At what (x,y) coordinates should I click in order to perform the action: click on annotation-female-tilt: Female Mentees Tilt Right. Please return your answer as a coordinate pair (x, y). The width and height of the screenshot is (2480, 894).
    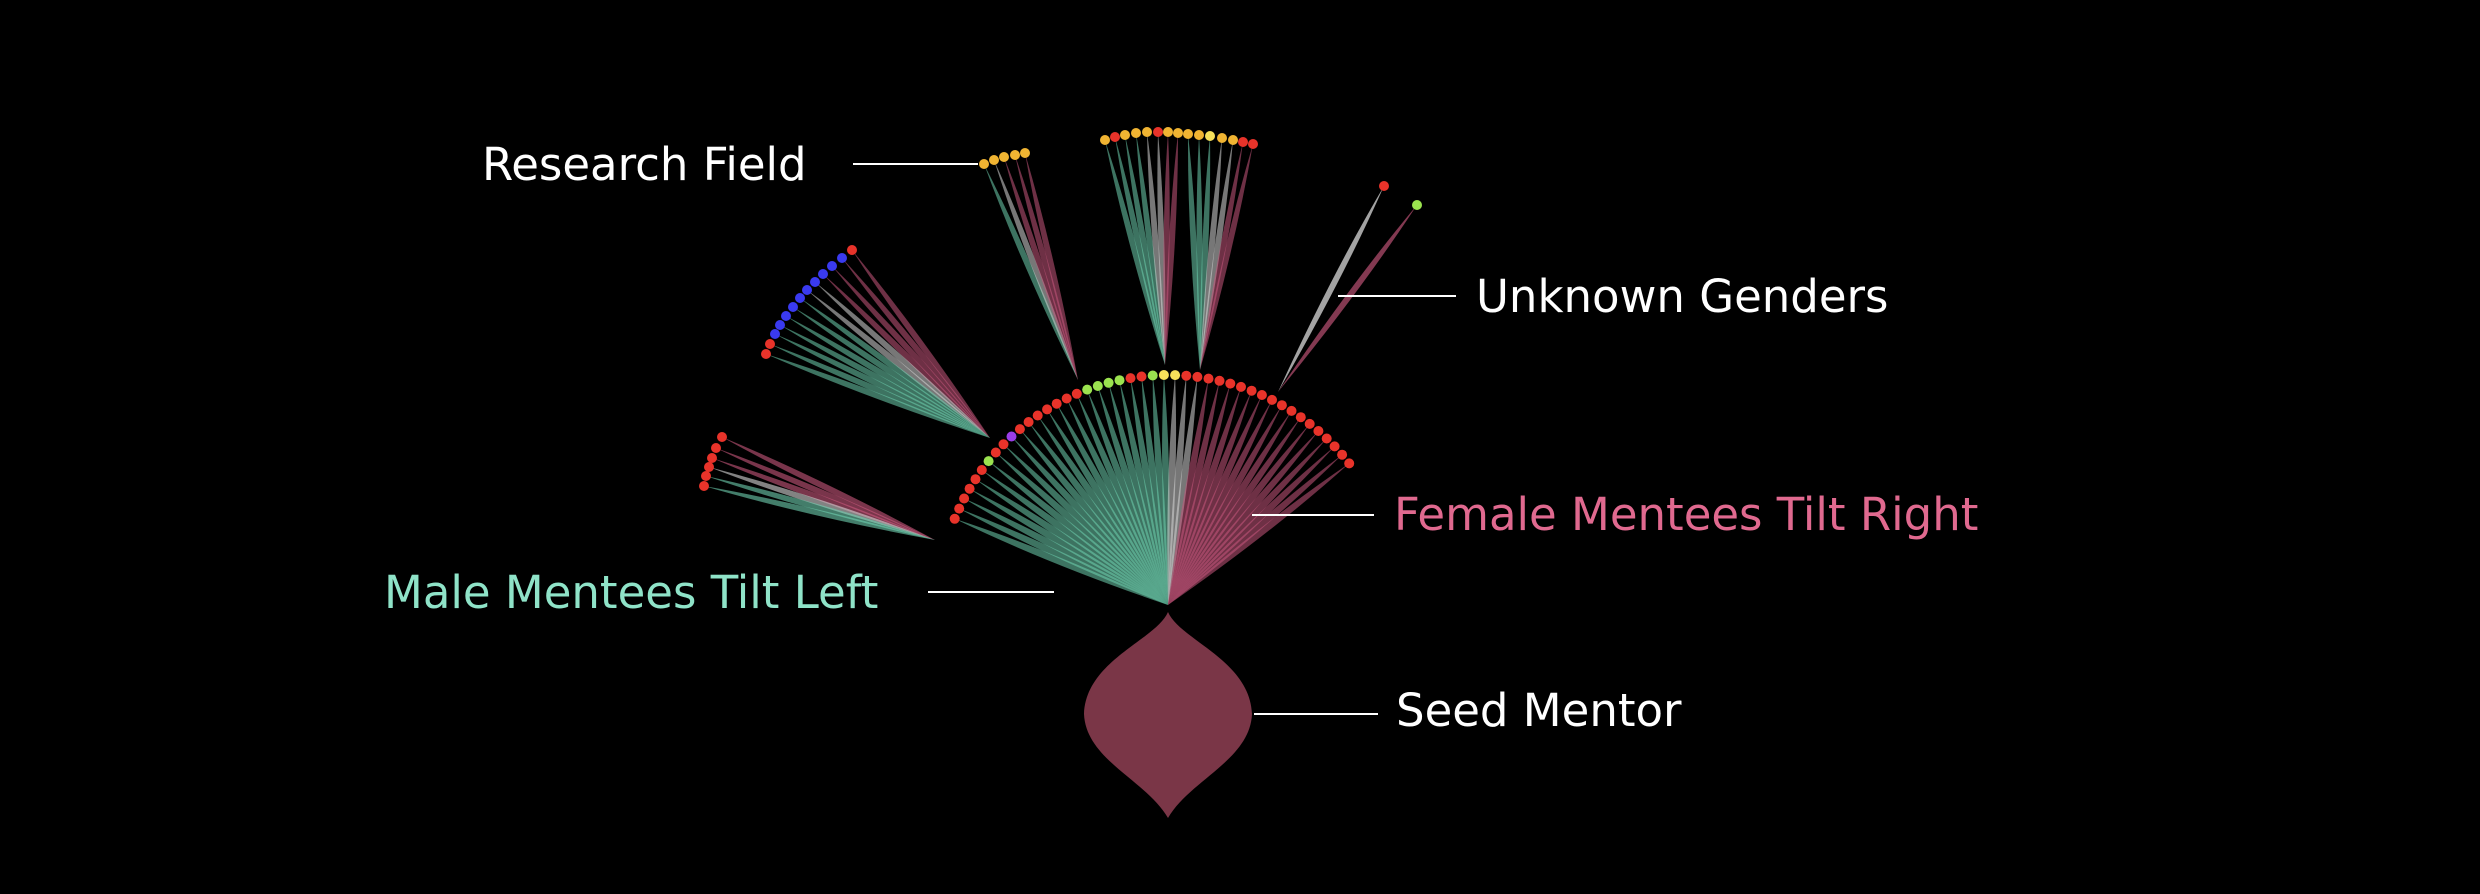
    Looking at the image, I should click on (1615, 514).